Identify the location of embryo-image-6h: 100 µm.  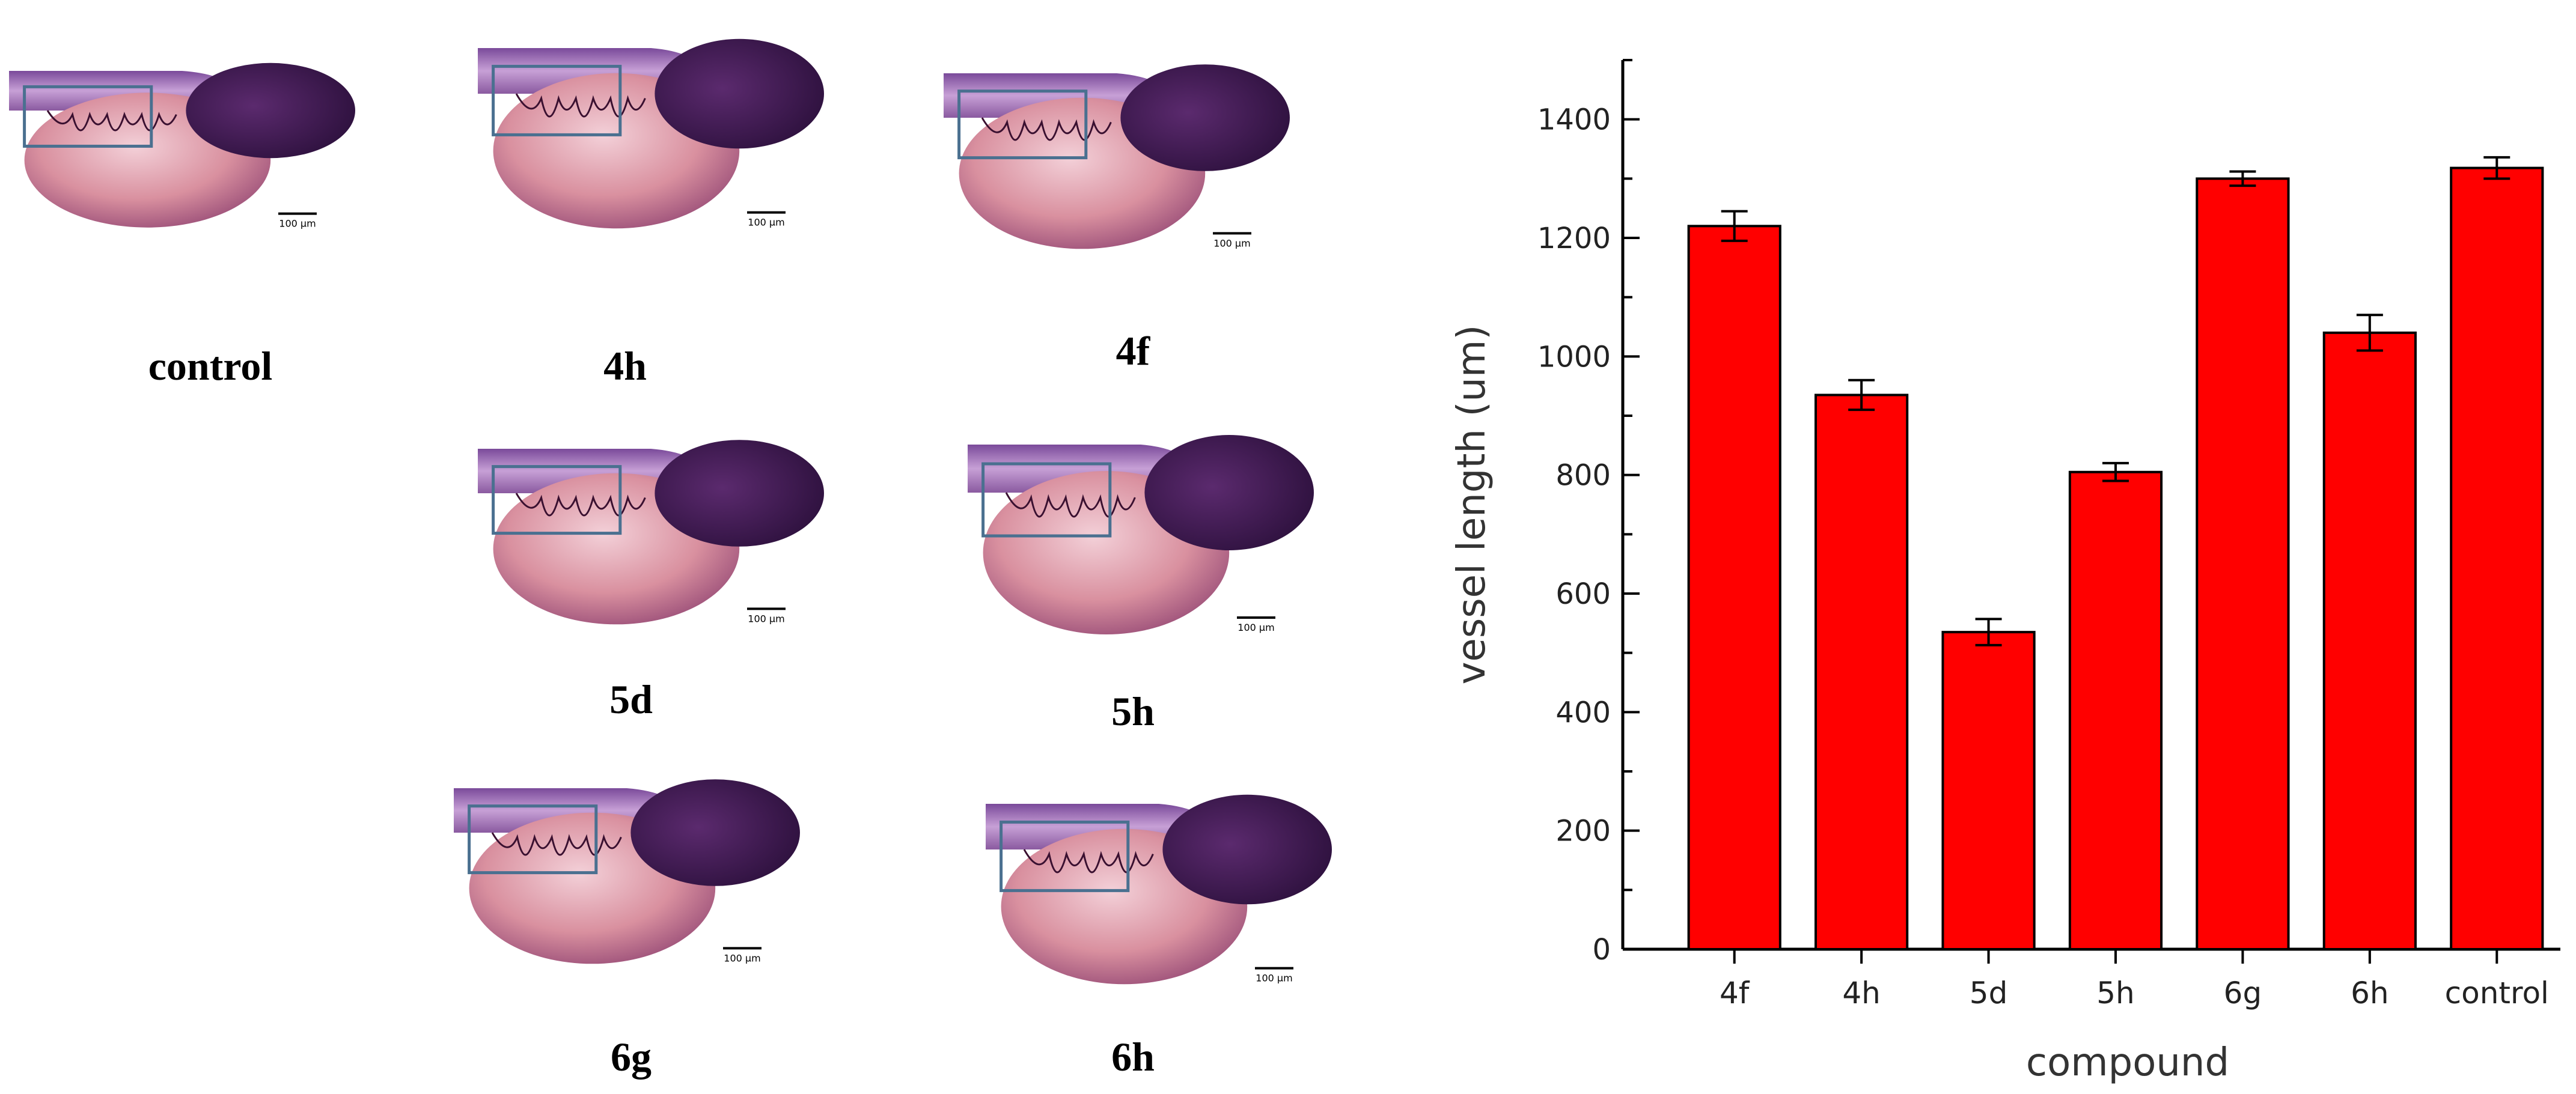
(1159, 889).